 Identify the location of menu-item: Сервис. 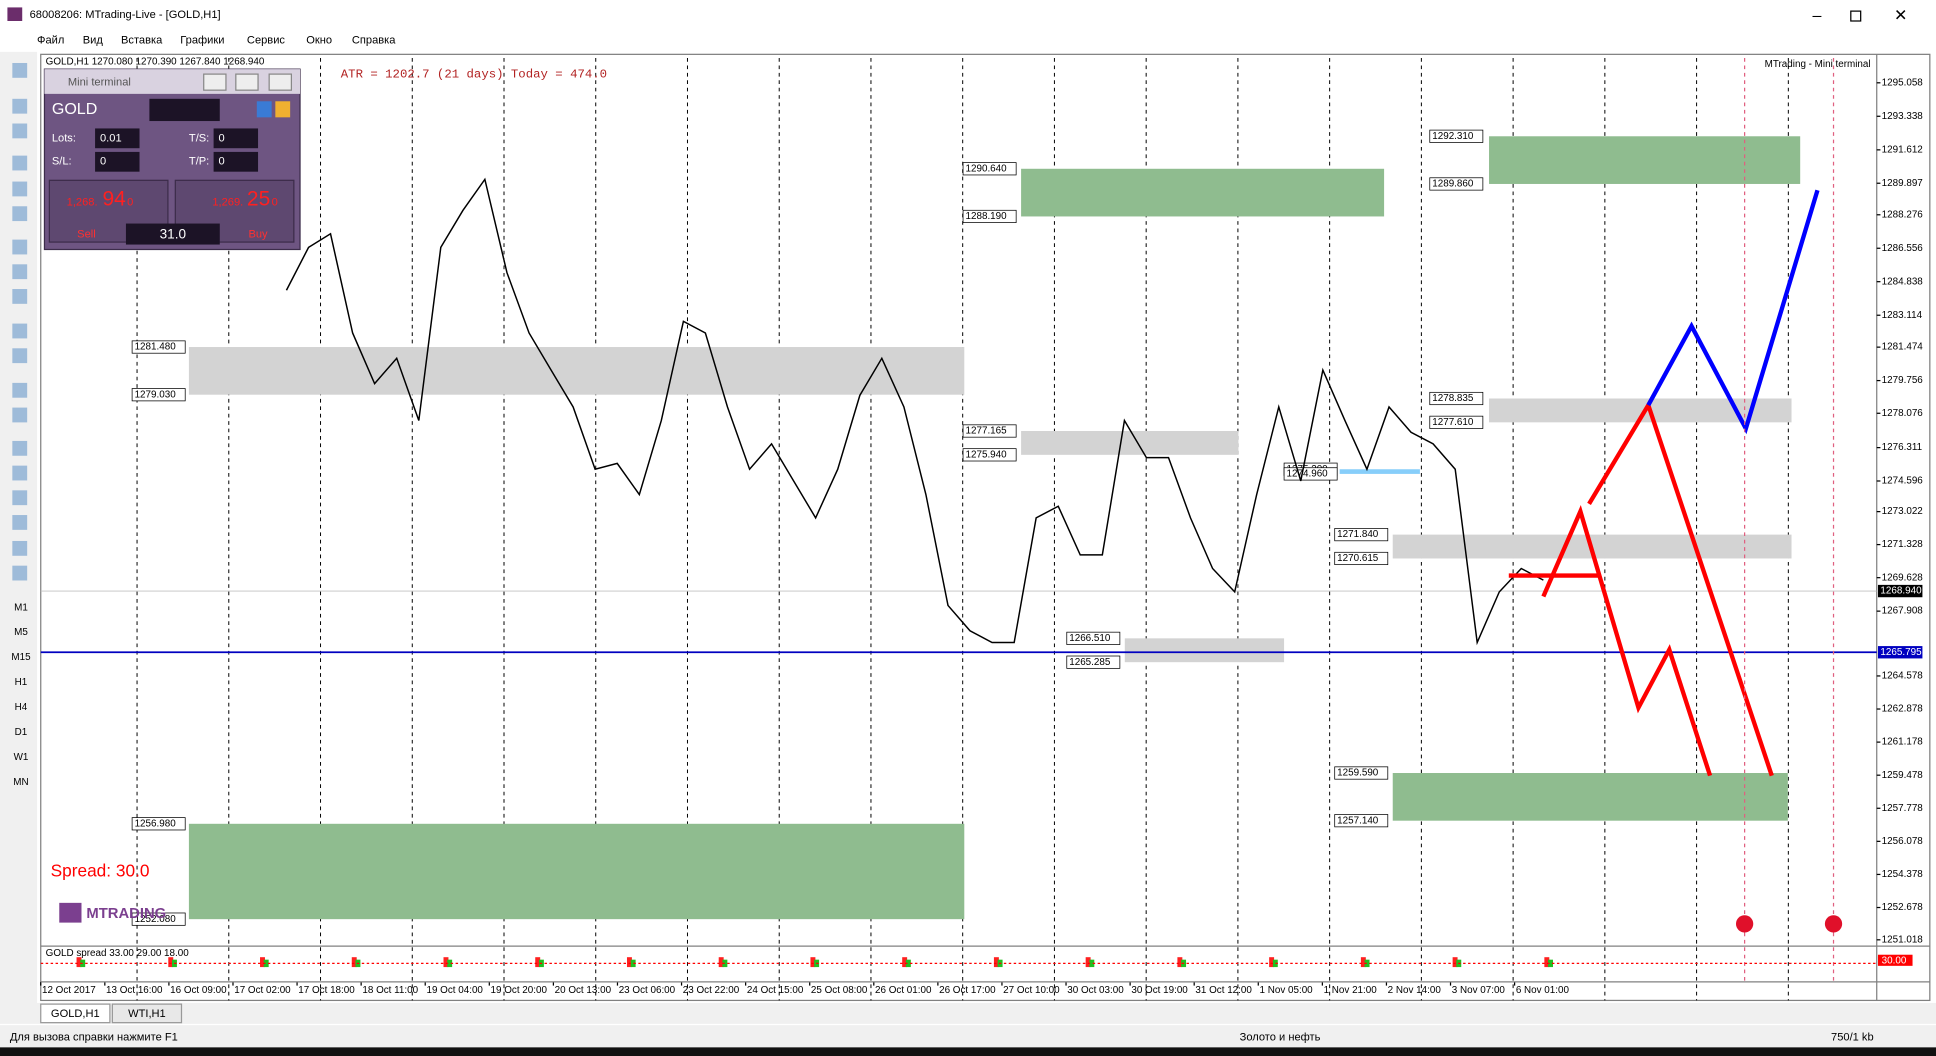
(266, 41).